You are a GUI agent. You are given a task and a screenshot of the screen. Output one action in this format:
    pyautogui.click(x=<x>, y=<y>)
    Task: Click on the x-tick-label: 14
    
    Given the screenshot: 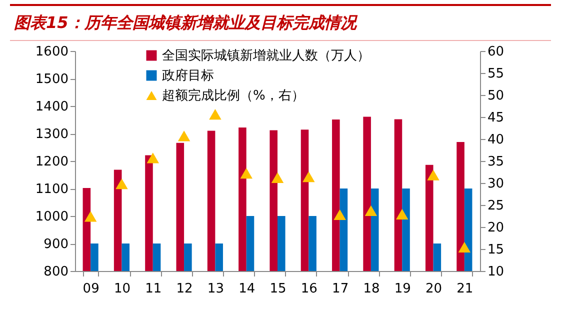 What is the action you would take?
    pyautogui.click(x=247, y=289)
    